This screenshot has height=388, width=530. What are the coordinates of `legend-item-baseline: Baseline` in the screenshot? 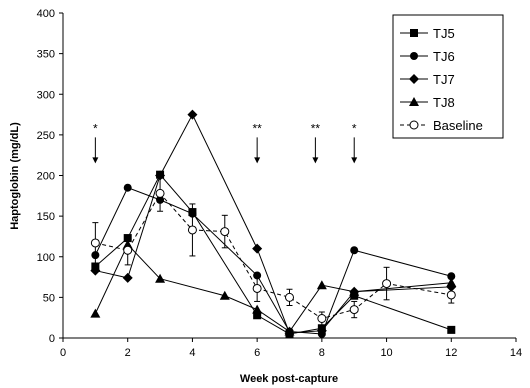 It's located at (441, 125).